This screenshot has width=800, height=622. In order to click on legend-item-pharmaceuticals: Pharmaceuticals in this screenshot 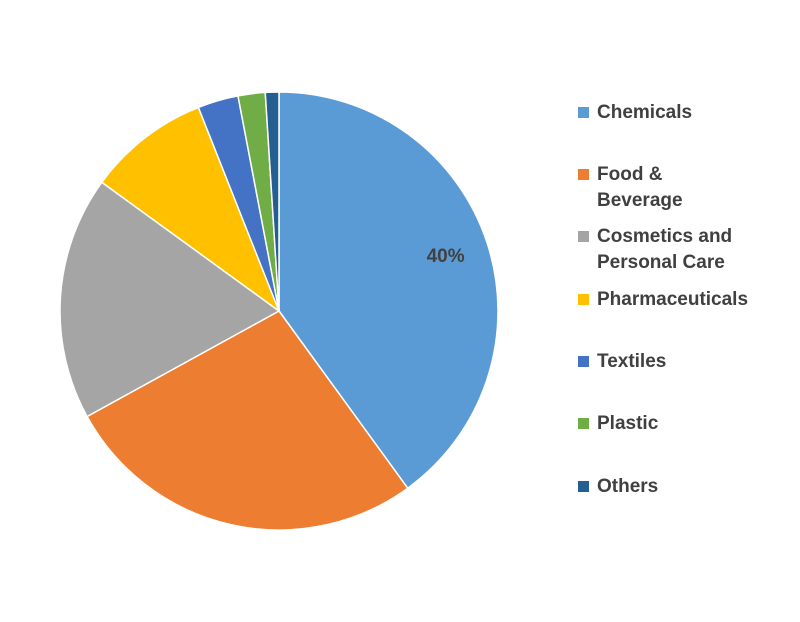, I will do `click(685, 300)`.